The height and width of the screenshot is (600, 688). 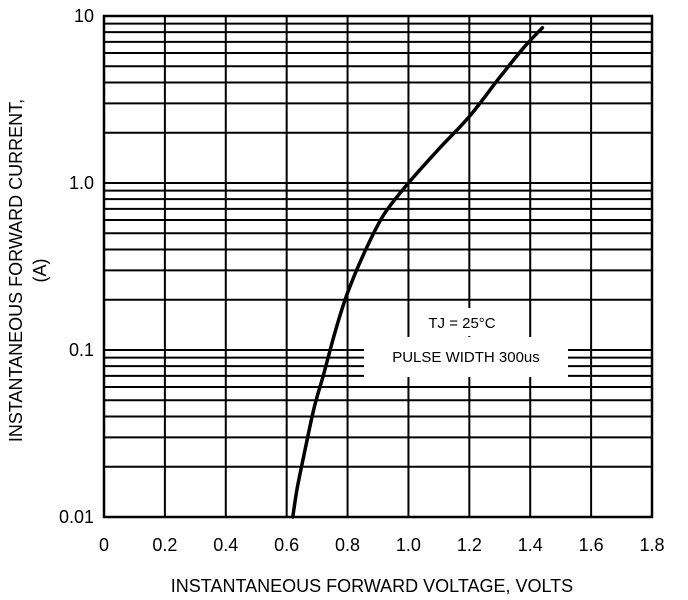 What do you see at coordinates (104, 545) in the screenshot?
I see `x-tick-label: 0` at bounding box center [104, 545].